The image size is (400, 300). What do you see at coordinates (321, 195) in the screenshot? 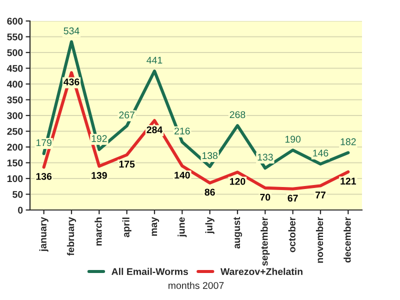
I see `data-label: 77` at bounding box center [321, 195].